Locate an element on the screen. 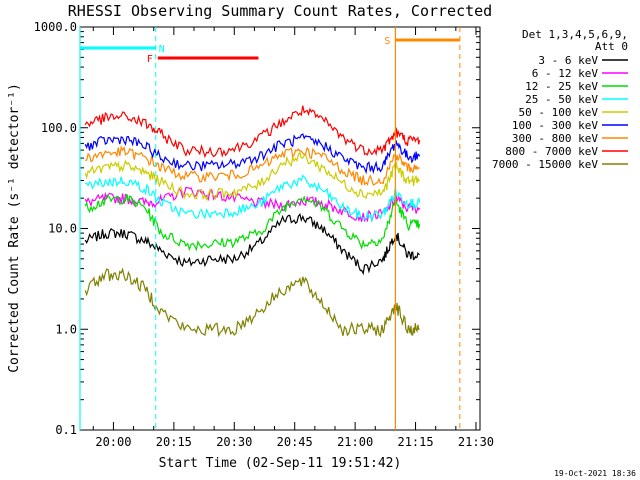 The width and height of the screenshot is (640, 480). legend-label-7: 800 - 7000 keV is located at coordinates (551, 151).